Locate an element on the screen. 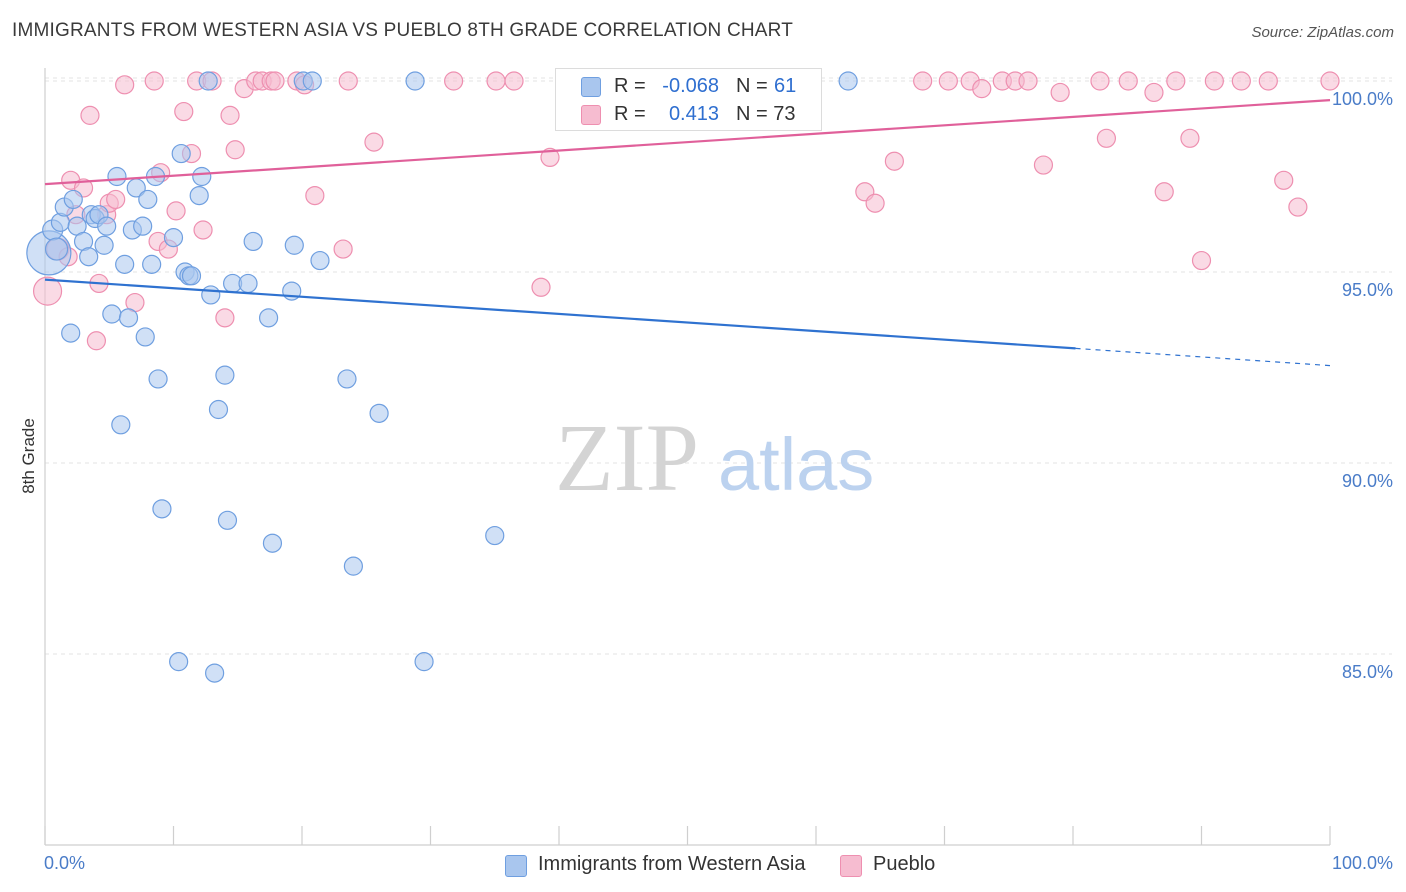 The image size is (1406, 892). trend-line-pueblo is located at coordinates (687, 142).